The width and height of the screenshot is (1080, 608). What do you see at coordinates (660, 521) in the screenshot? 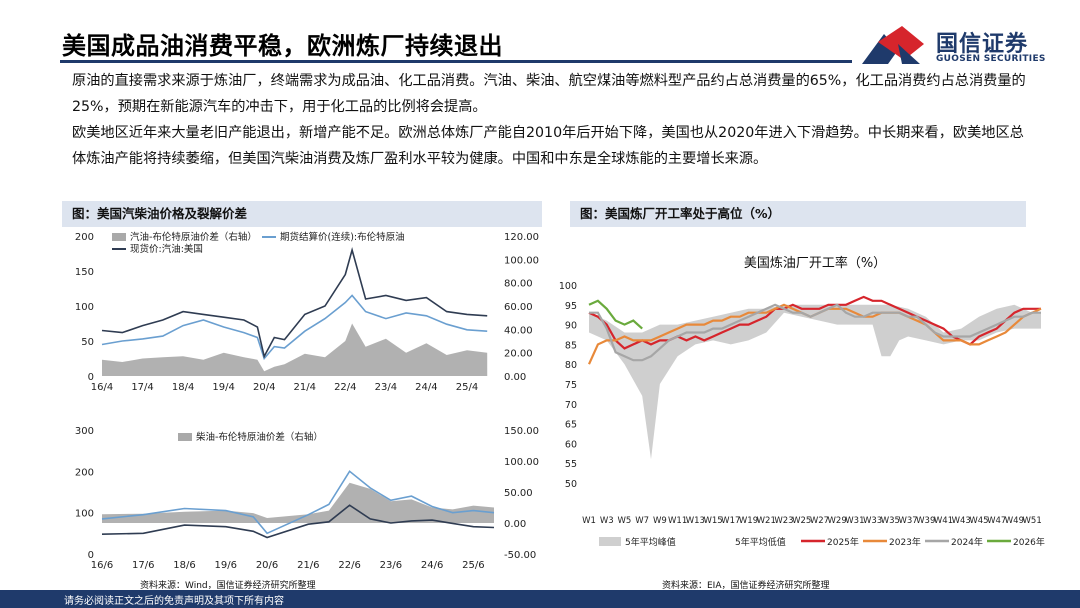
I see `x-tick-label: W9` at bounding box center [660, 521].